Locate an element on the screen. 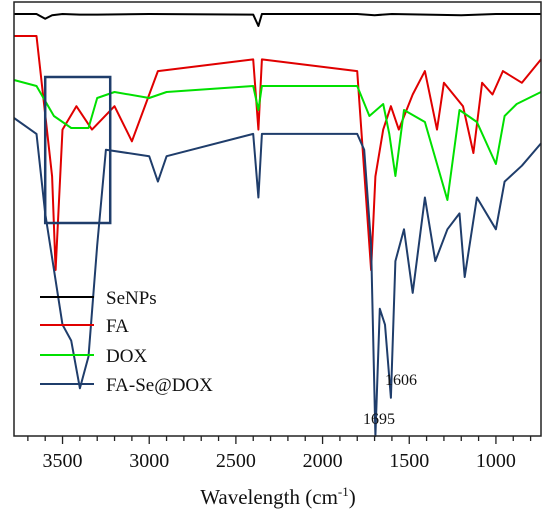  x-tick-label: 1000 is located at coordinates (496, 461).